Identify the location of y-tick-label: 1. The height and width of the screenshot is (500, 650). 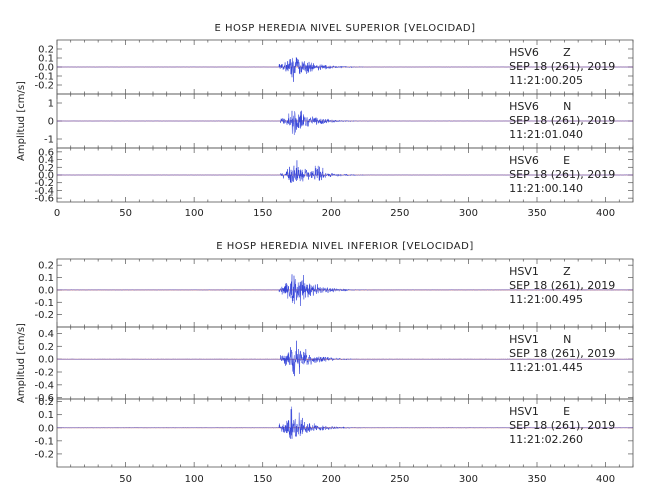
(51, 104).